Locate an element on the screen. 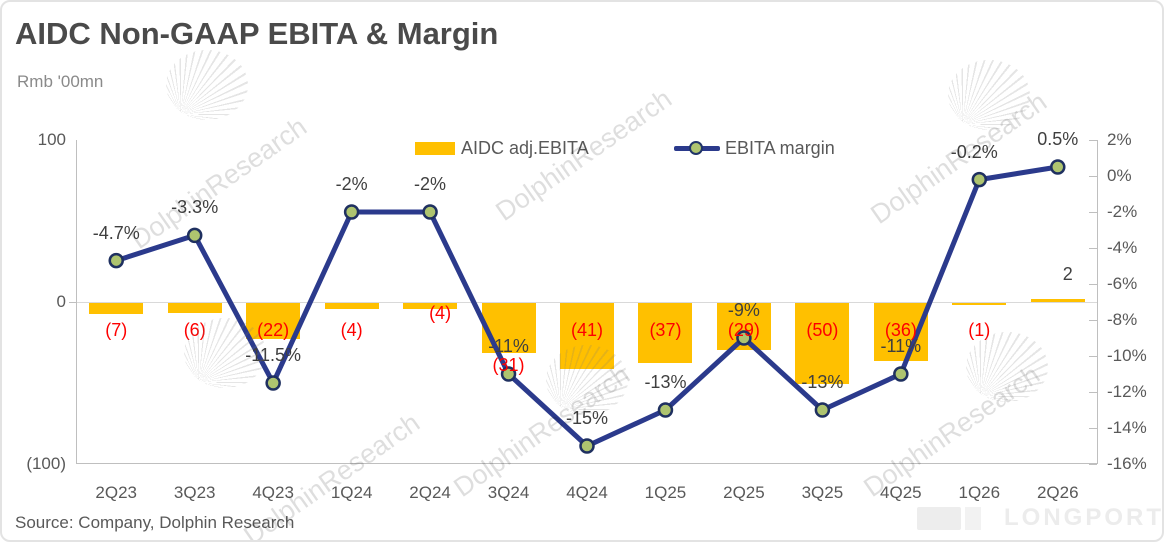 This screenshot has height=542, width=1164. bar-value-label: (22) is located at coordinates (273, 330).